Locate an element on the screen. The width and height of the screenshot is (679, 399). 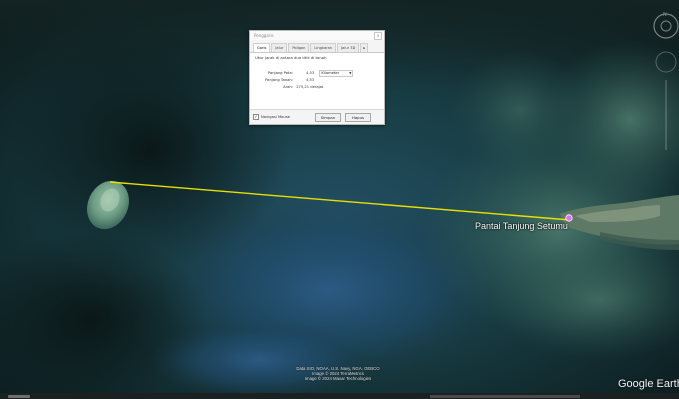
unit-select: Kilometer ▼ is located at coordinates (336, 73).